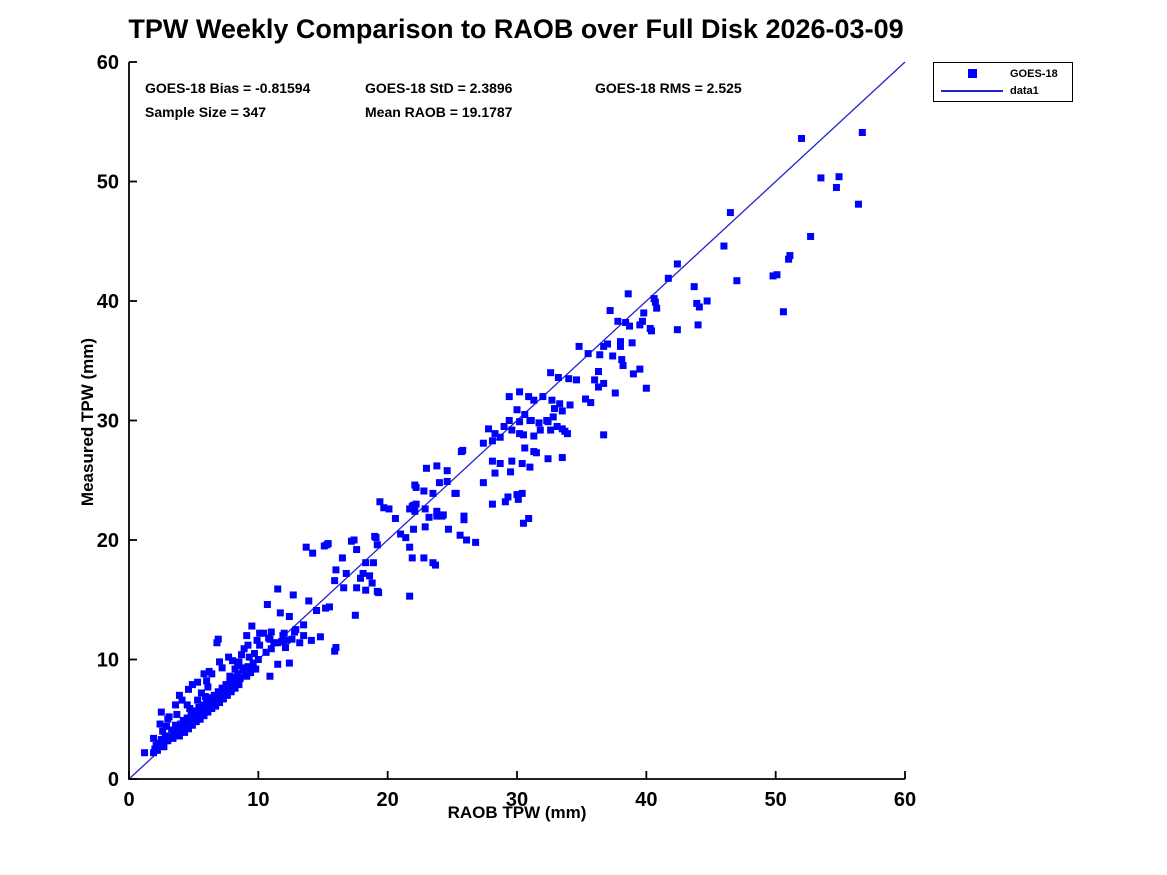  Describe the element at coordinates (1034, 73) in the screenshot. I see `legend-label: GOES-18` at that location.